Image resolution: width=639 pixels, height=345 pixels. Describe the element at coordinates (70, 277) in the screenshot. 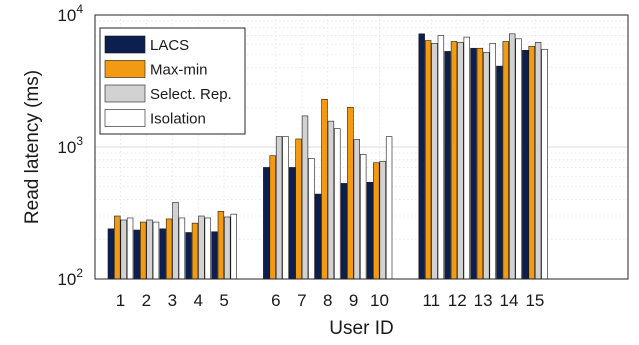

I see `y-tick-label: 10²` at that location.